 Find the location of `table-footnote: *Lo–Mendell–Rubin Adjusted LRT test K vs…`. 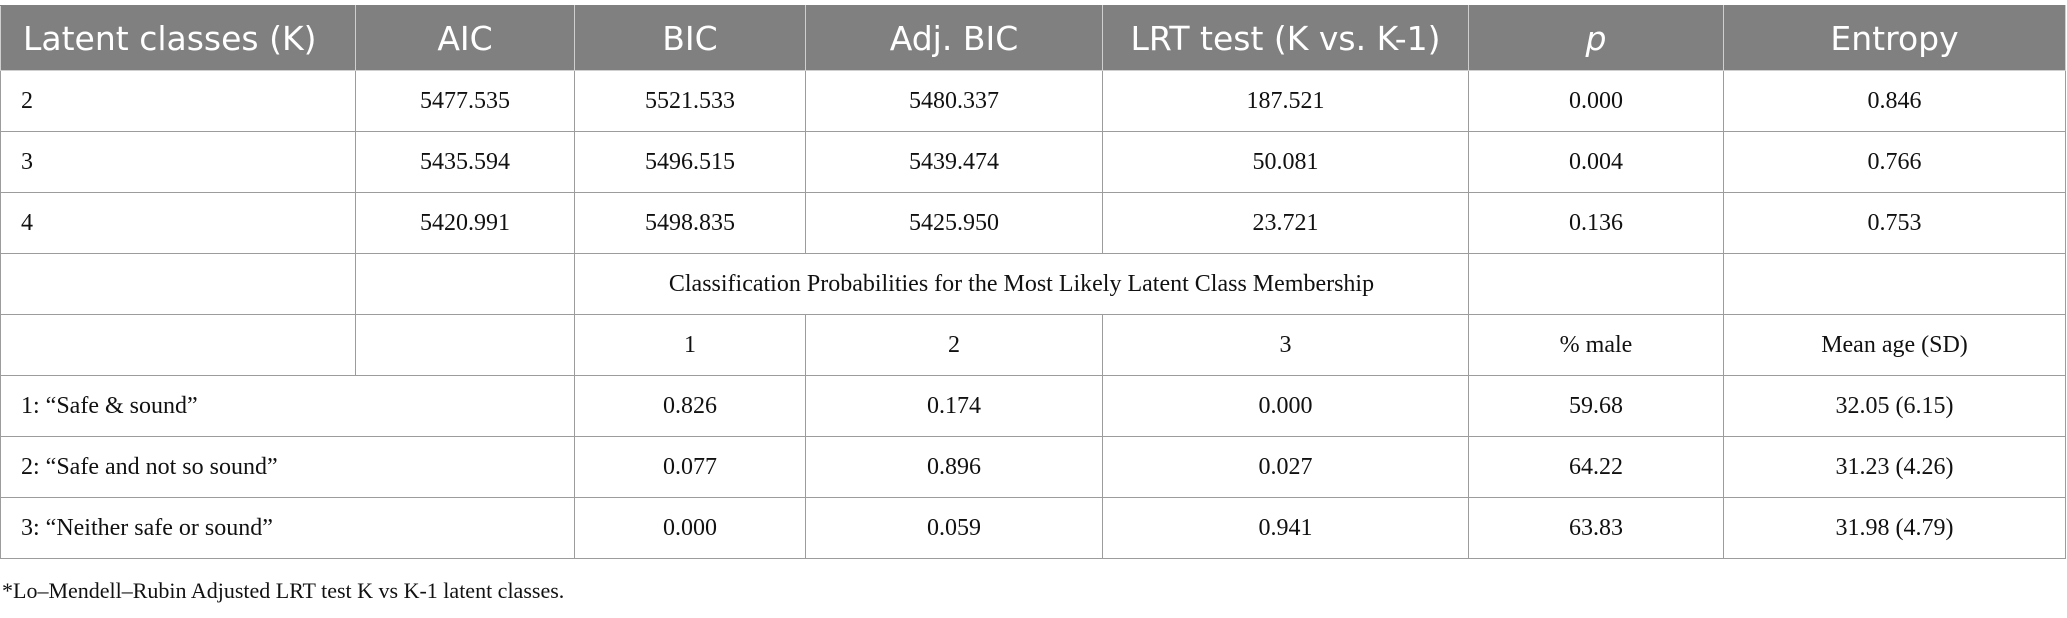

table-footnote: *Lo–Mendell–Rubin Adjusted LRT test K vs… is located at coordinates (283, 590).